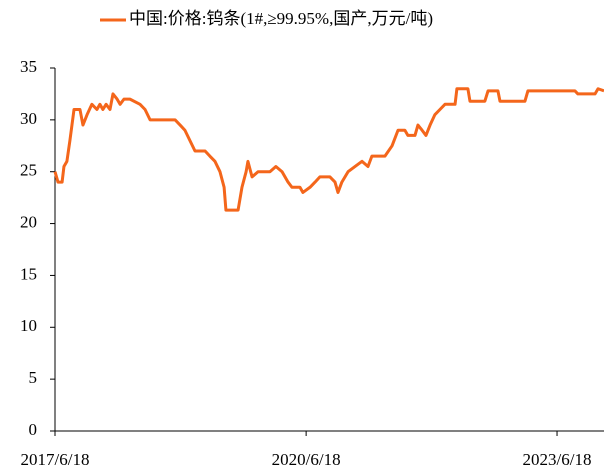  Describe the element at coordinates (28, 118) in the screenshot. I see `y-tick-label: 30` at that location.